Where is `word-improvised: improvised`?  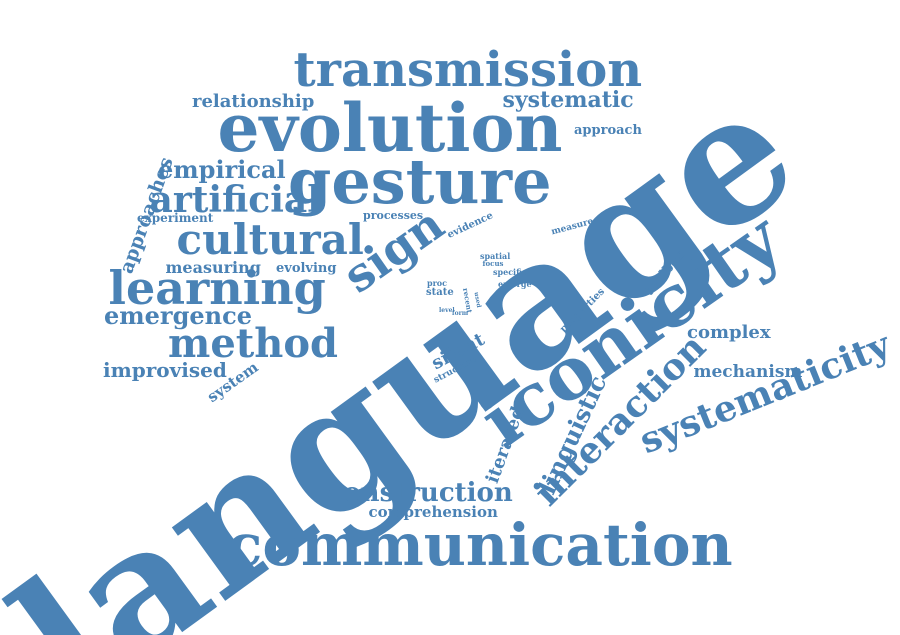
word-improvised: improvised is located at coordinates (165, 370).